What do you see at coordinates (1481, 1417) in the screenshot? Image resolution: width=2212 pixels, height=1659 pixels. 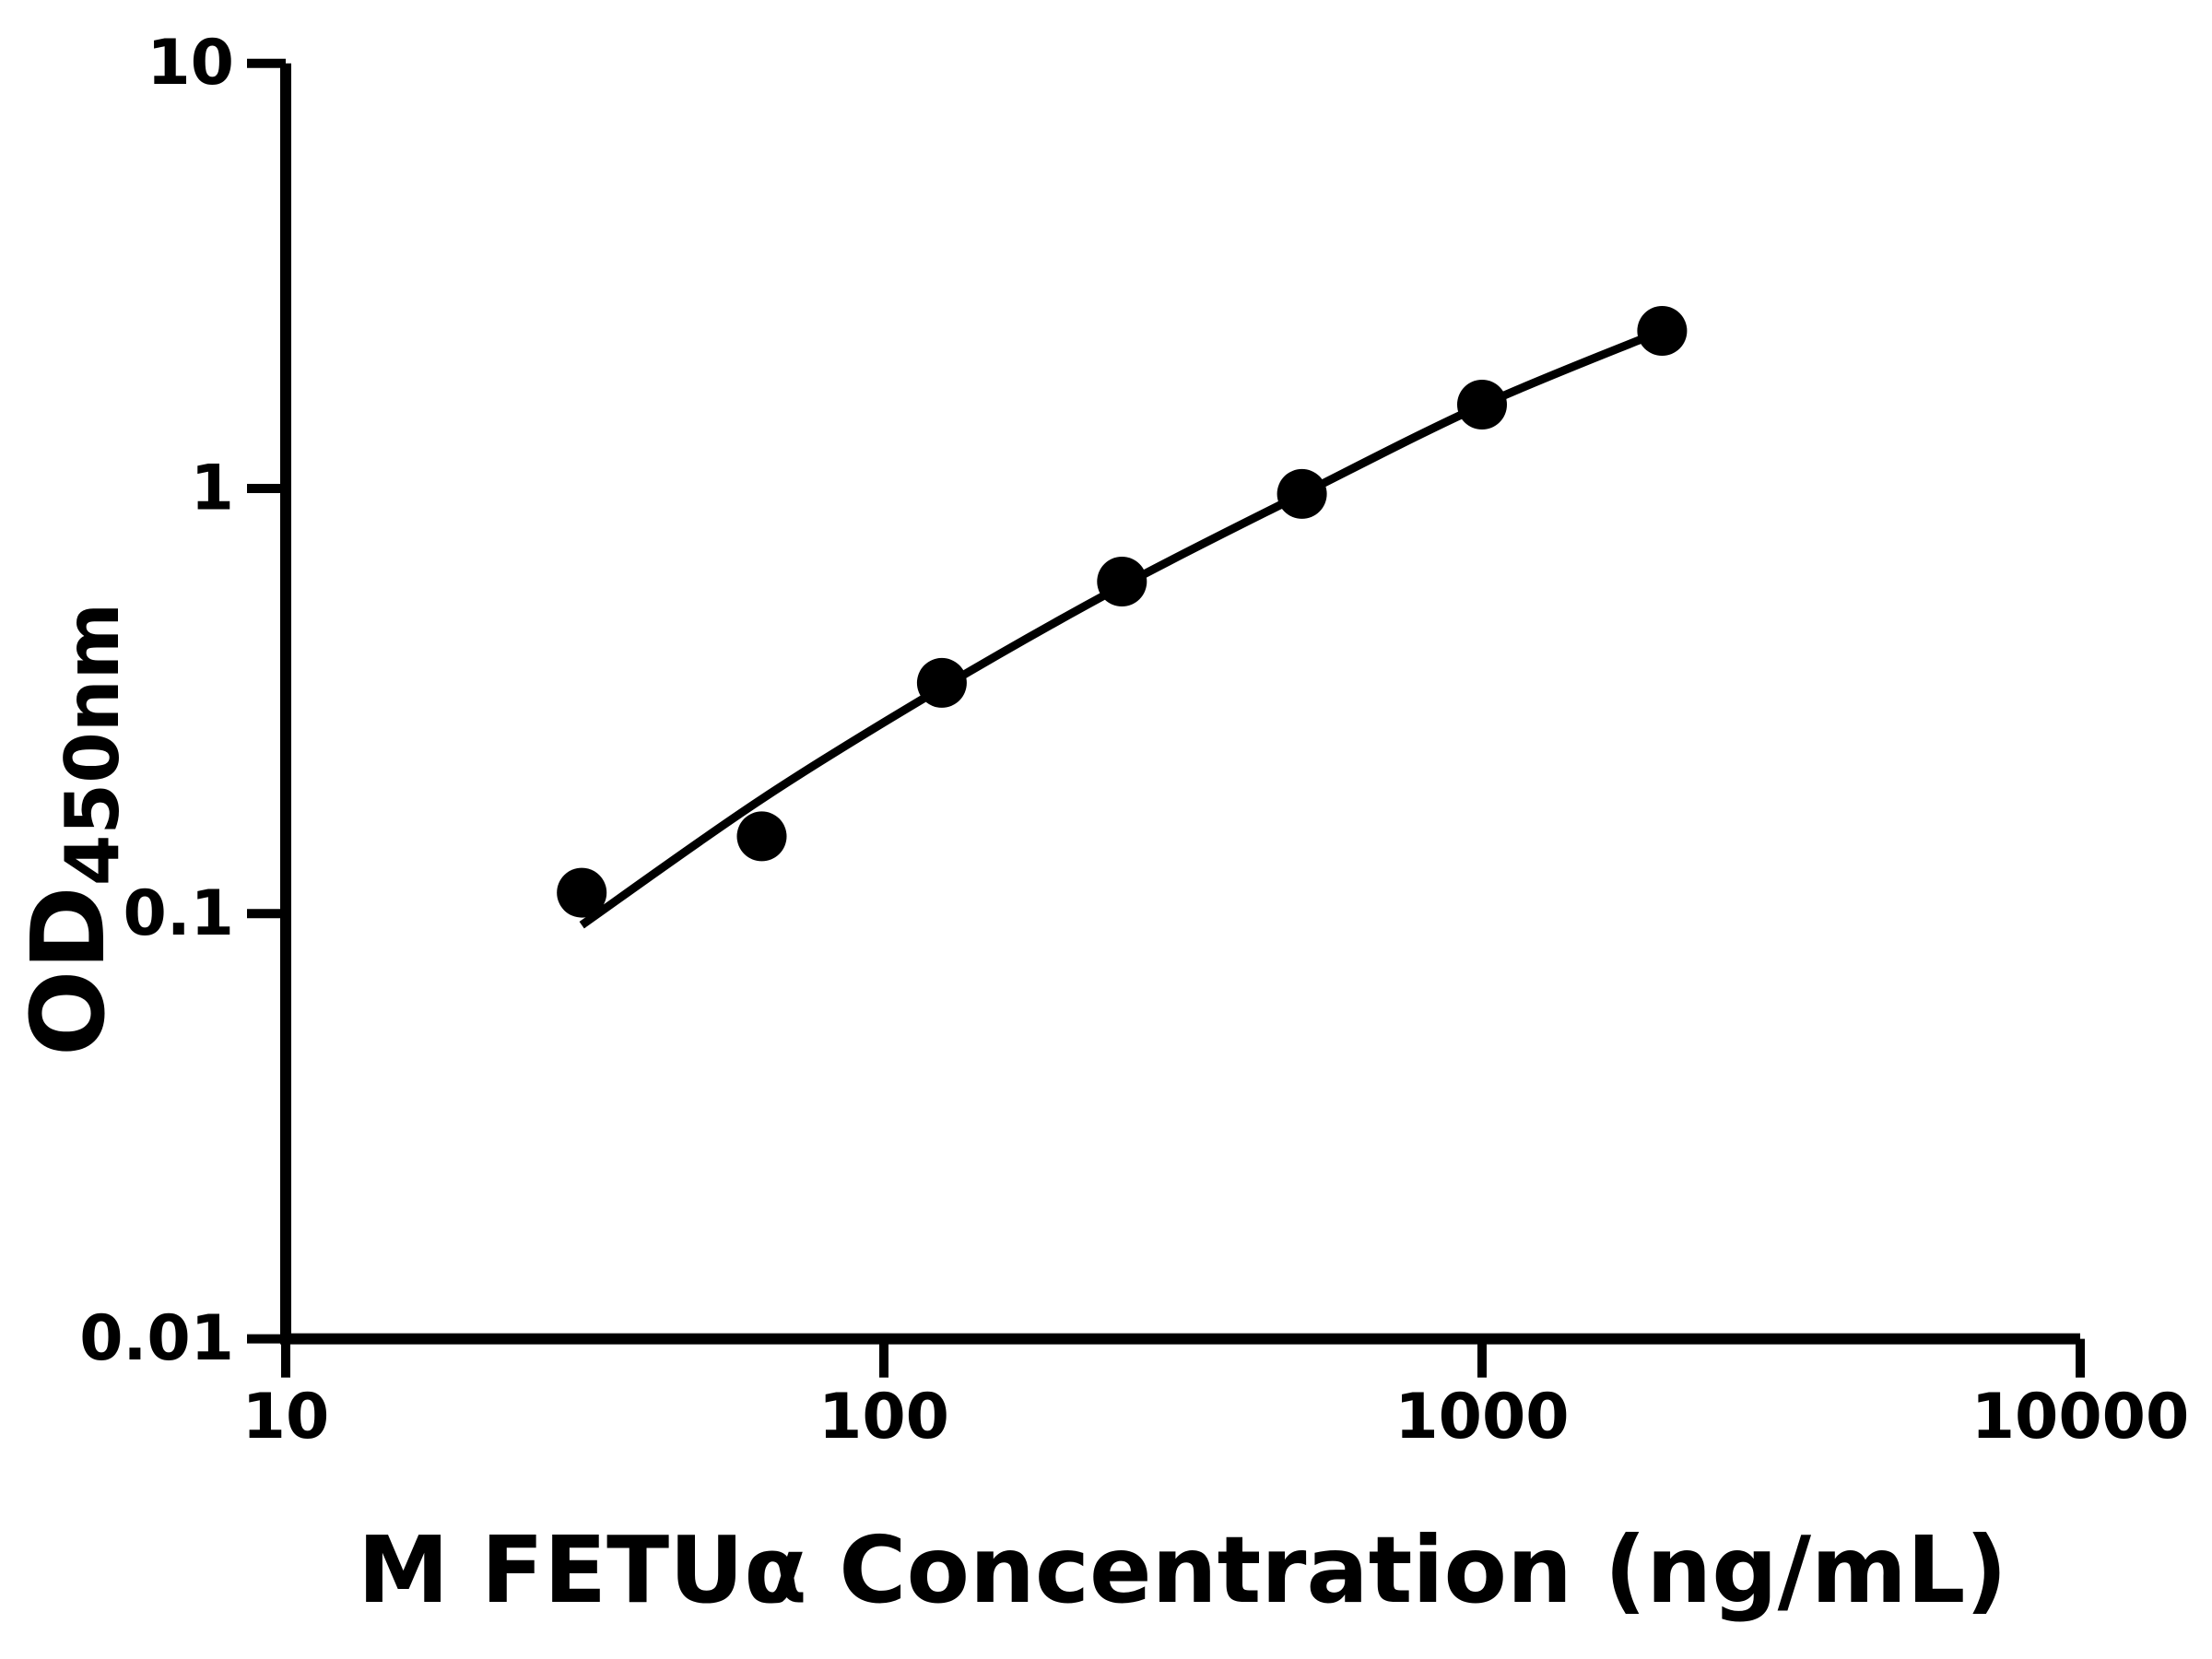 I see `x-tick-label: 1000` at bounding box center [1481, 1417].